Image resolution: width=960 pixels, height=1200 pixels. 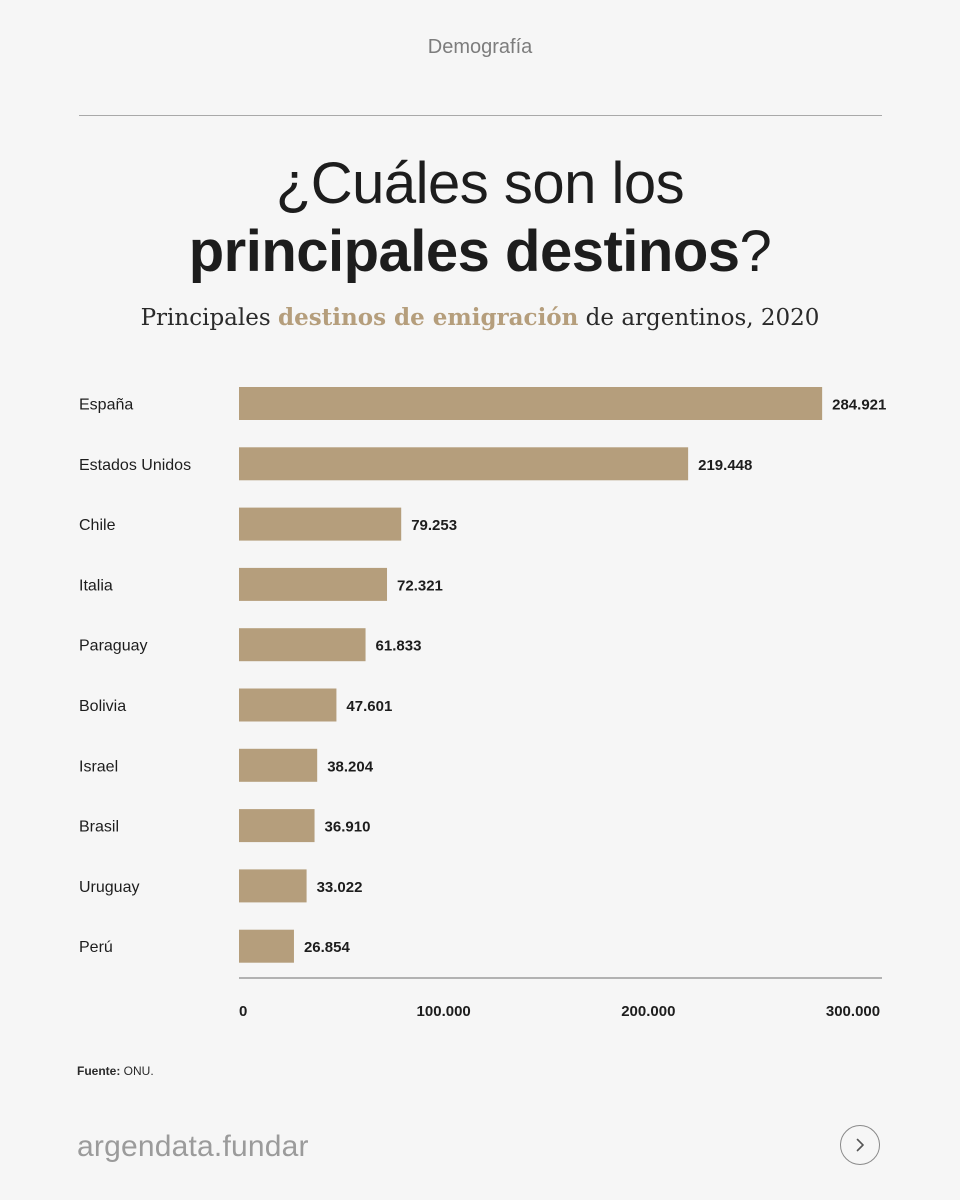 What do you see at coordinates (96, 585) in the screenshot?
I see `category-label: Italia` at bounding box center [96, 585].